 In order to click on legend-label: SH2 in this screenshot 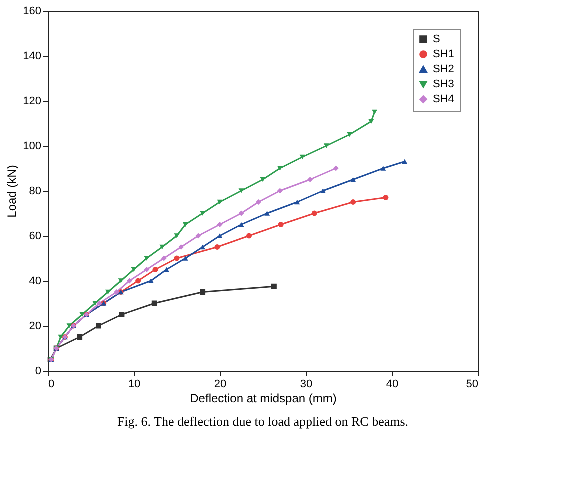, I will do `click(443, 70)`.